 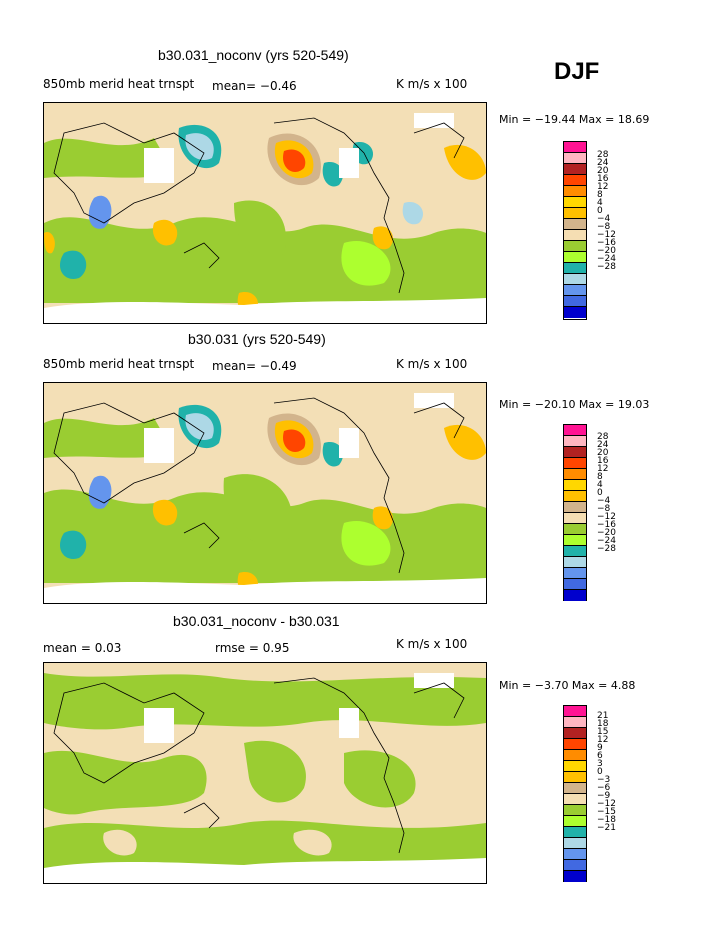 I want to click on cb2-level-3: 16, so click(x=603, y=461).